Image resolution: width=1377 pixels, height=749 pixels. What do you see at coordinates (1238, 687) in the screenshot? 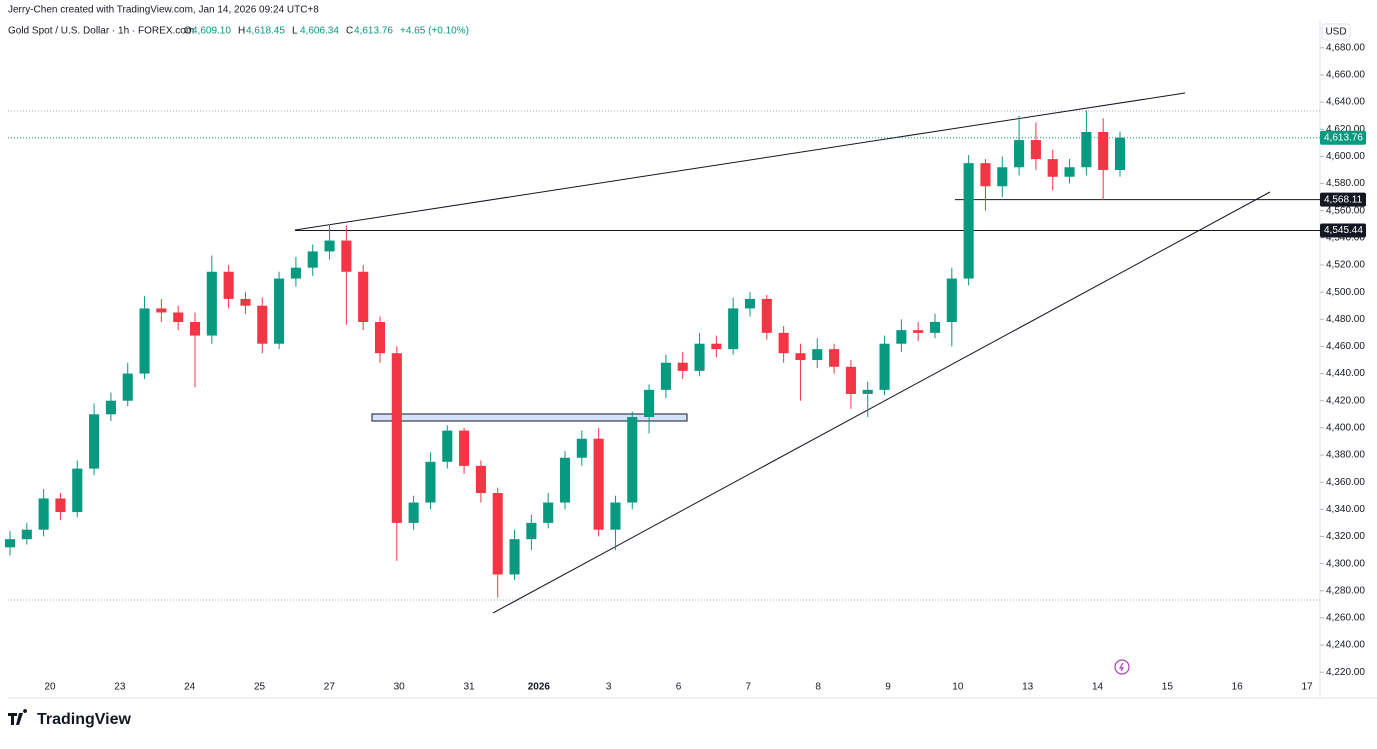
I see `x-tick-label: 16` at bounding box center [1238, 687].